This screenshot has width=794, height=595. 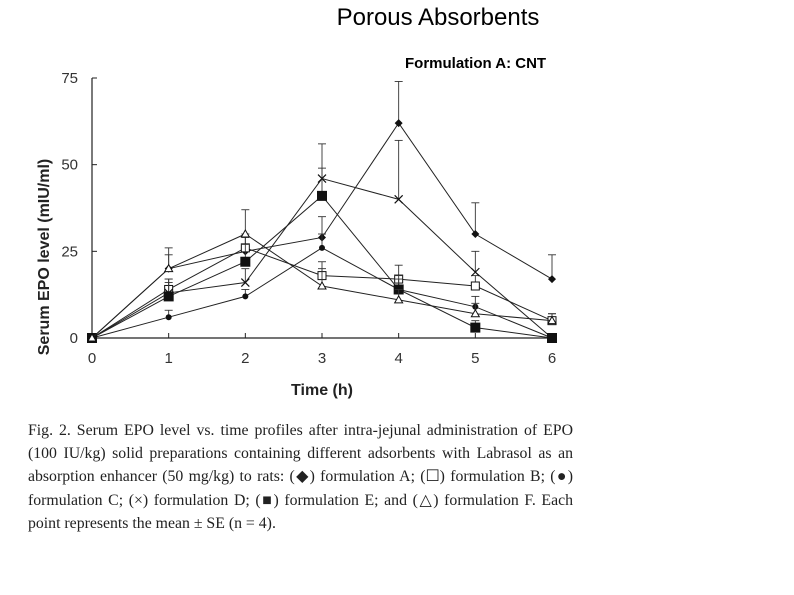 I want to click on y-tick-label: 50, so click(x=69, y=165).